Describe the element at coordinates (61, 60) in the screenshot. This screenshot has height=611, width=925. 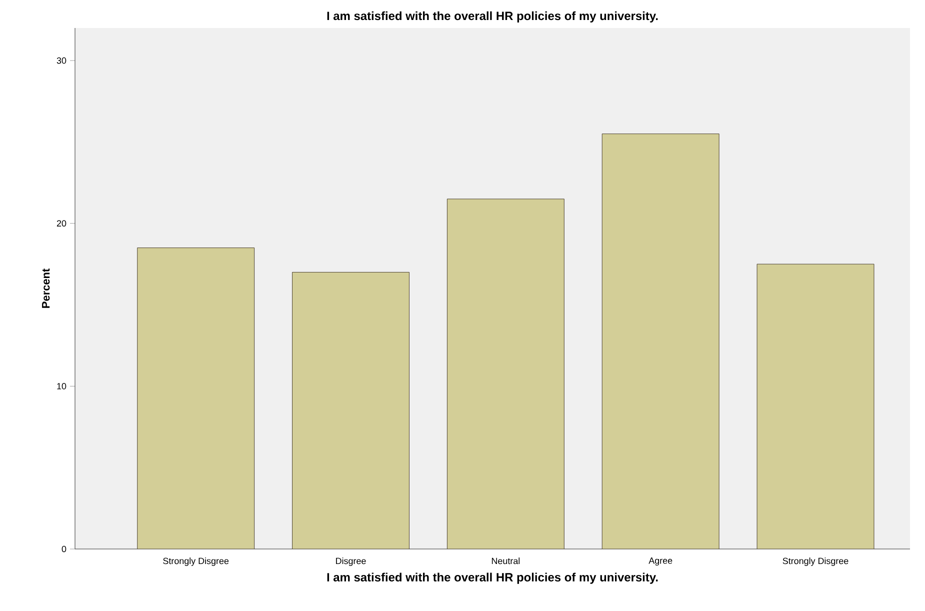
I see `y-tick-label: 30` at that location.